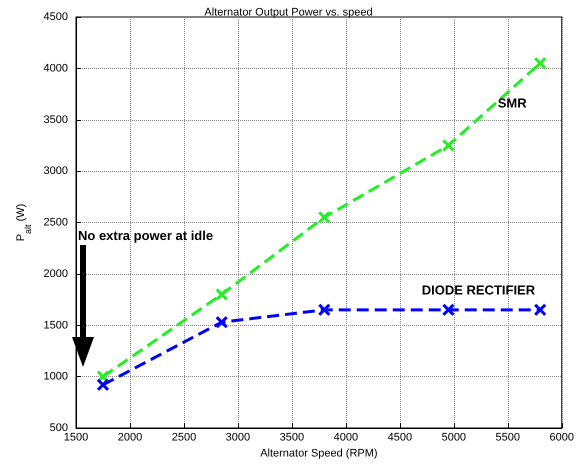  What do you see at coordinates (146, 235) in the screenshot?
I see `annotation: No extra power at idle` at bounding box center [146, 235].